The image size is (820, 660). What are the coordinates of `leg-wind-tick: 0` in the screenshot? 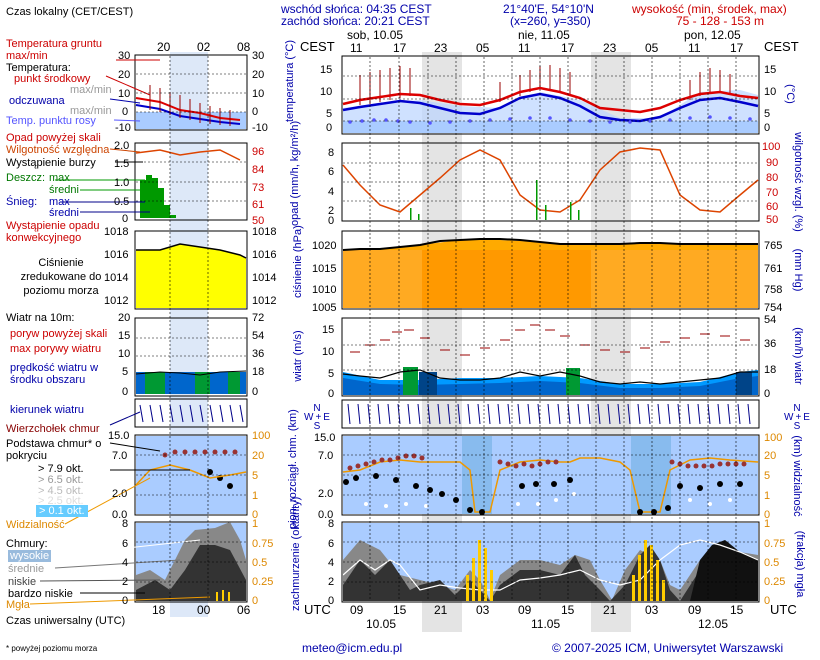 It's located at (125, 392).